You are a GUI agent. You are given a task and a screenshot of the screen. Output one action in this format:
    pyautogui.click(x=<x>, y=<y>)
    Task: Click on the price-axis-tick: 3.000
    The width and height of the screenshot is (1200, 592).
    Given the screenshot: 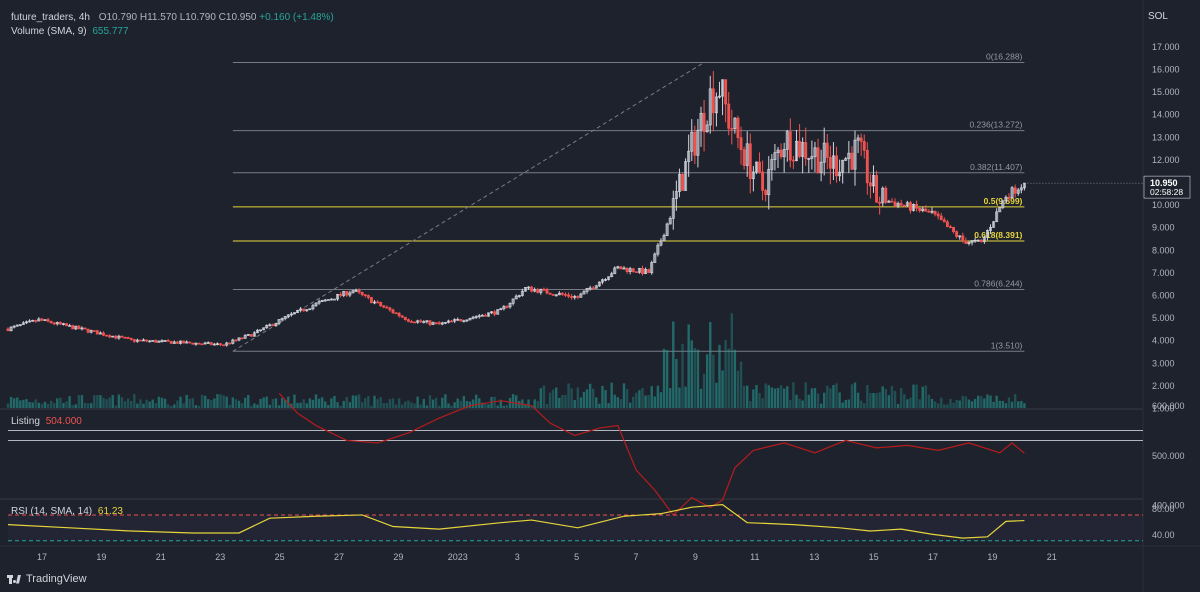 What is the action you would take?
    pyautogui.click(x=1163, y=363)
    